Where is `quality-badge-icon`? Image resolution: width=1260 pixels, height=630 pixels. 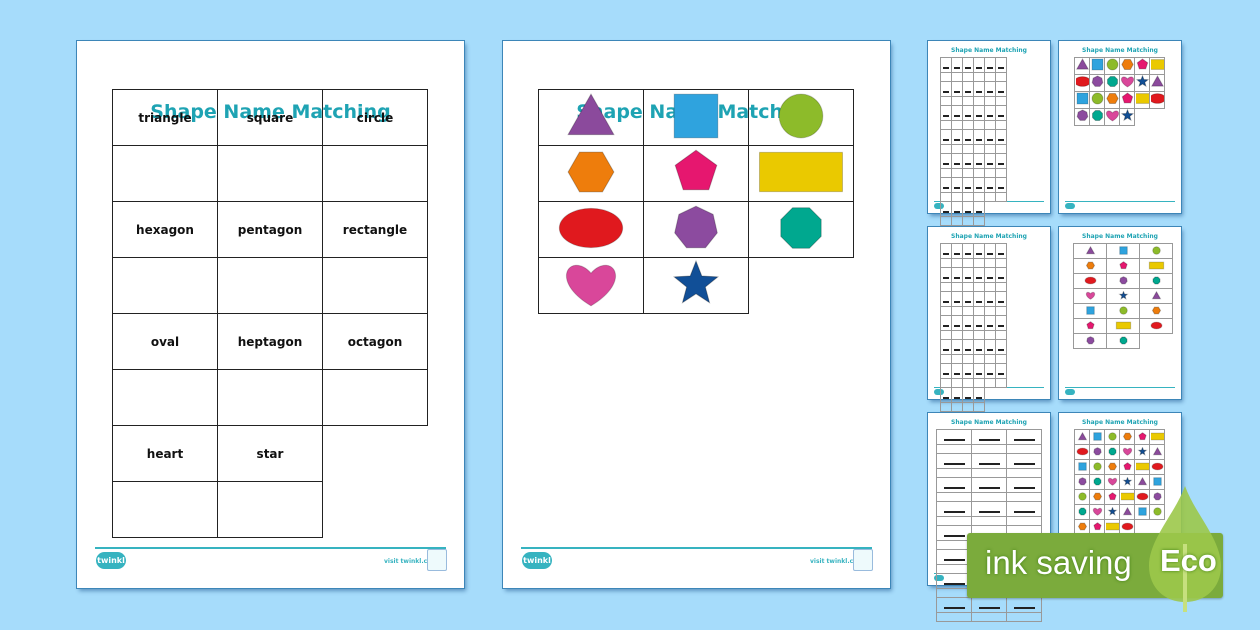 quality-badge-icon is located at coordinates (437, 560).